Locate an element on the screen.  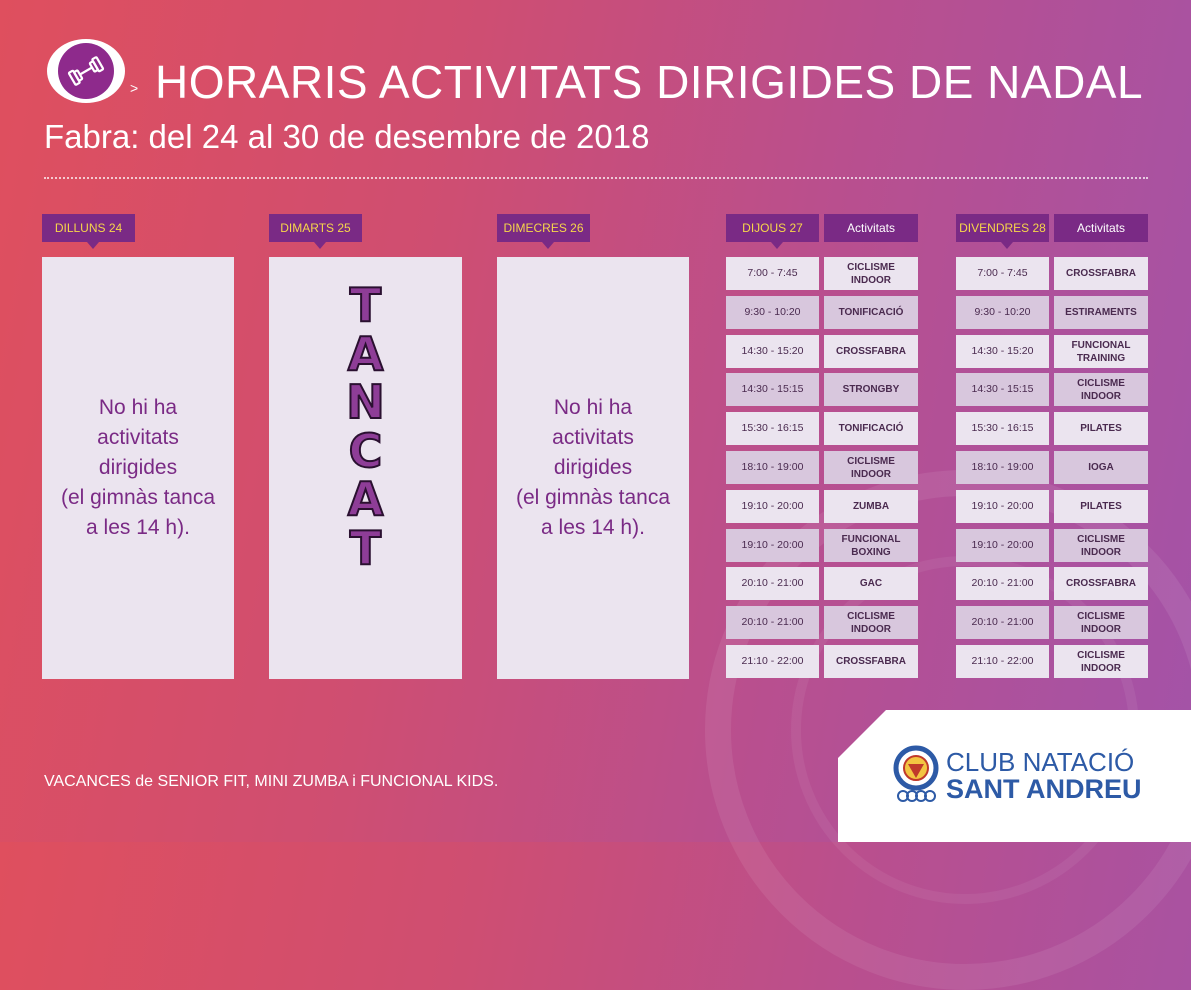
dumbbell-icon is located at coordinates (86, 71).